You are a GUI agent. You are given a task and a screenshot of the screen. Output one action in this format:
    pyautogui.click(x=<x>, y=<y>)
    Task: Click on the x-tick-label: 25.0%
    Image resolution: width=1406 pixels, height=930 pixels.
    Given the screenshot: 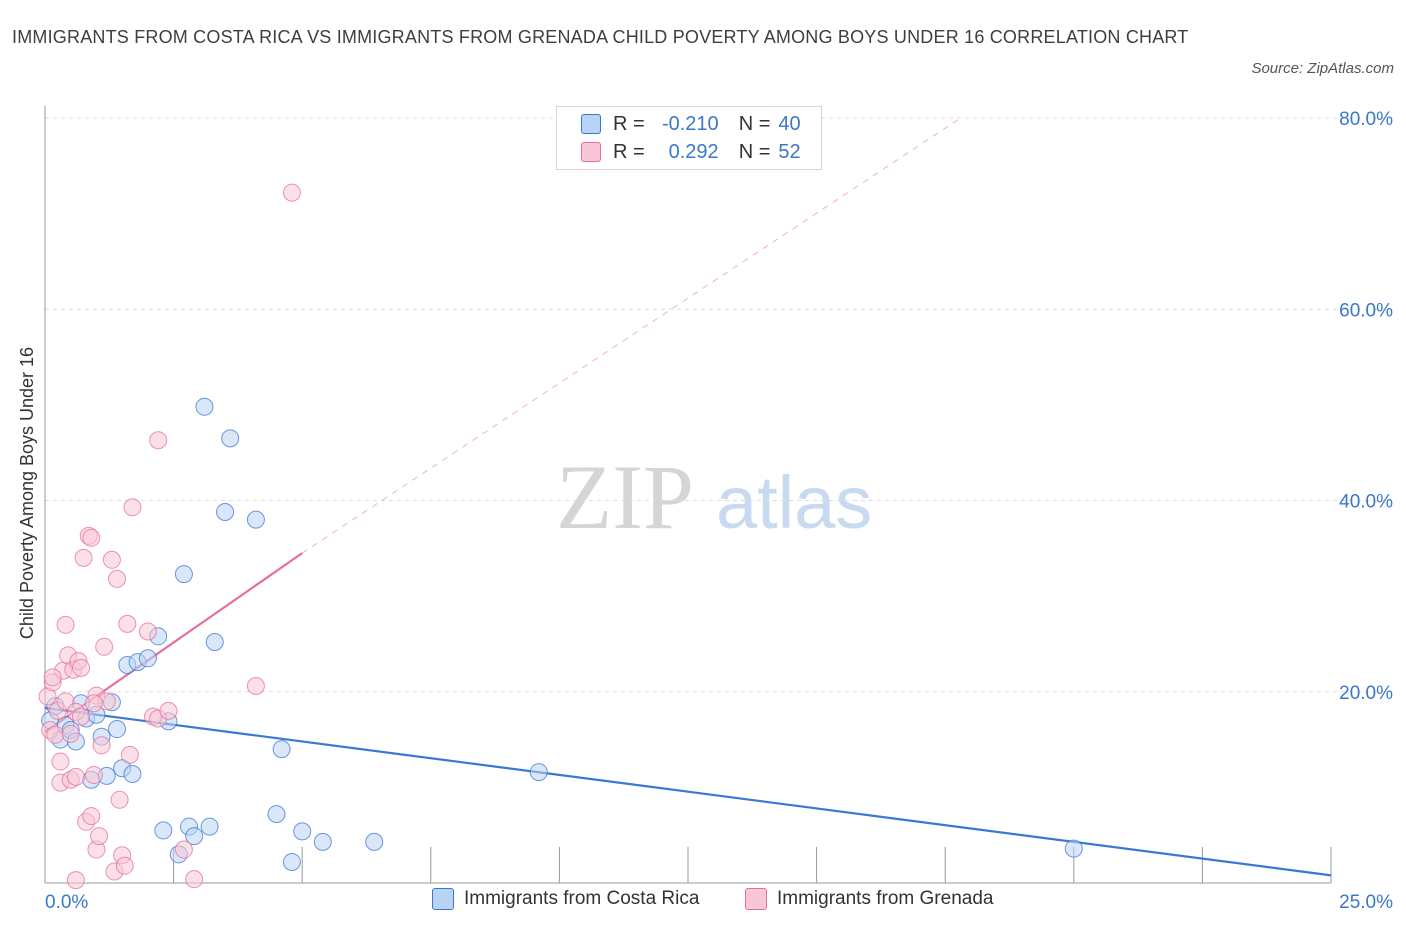 What is the action you would take?
    pyautogui.click(x=1366, y=902)
    